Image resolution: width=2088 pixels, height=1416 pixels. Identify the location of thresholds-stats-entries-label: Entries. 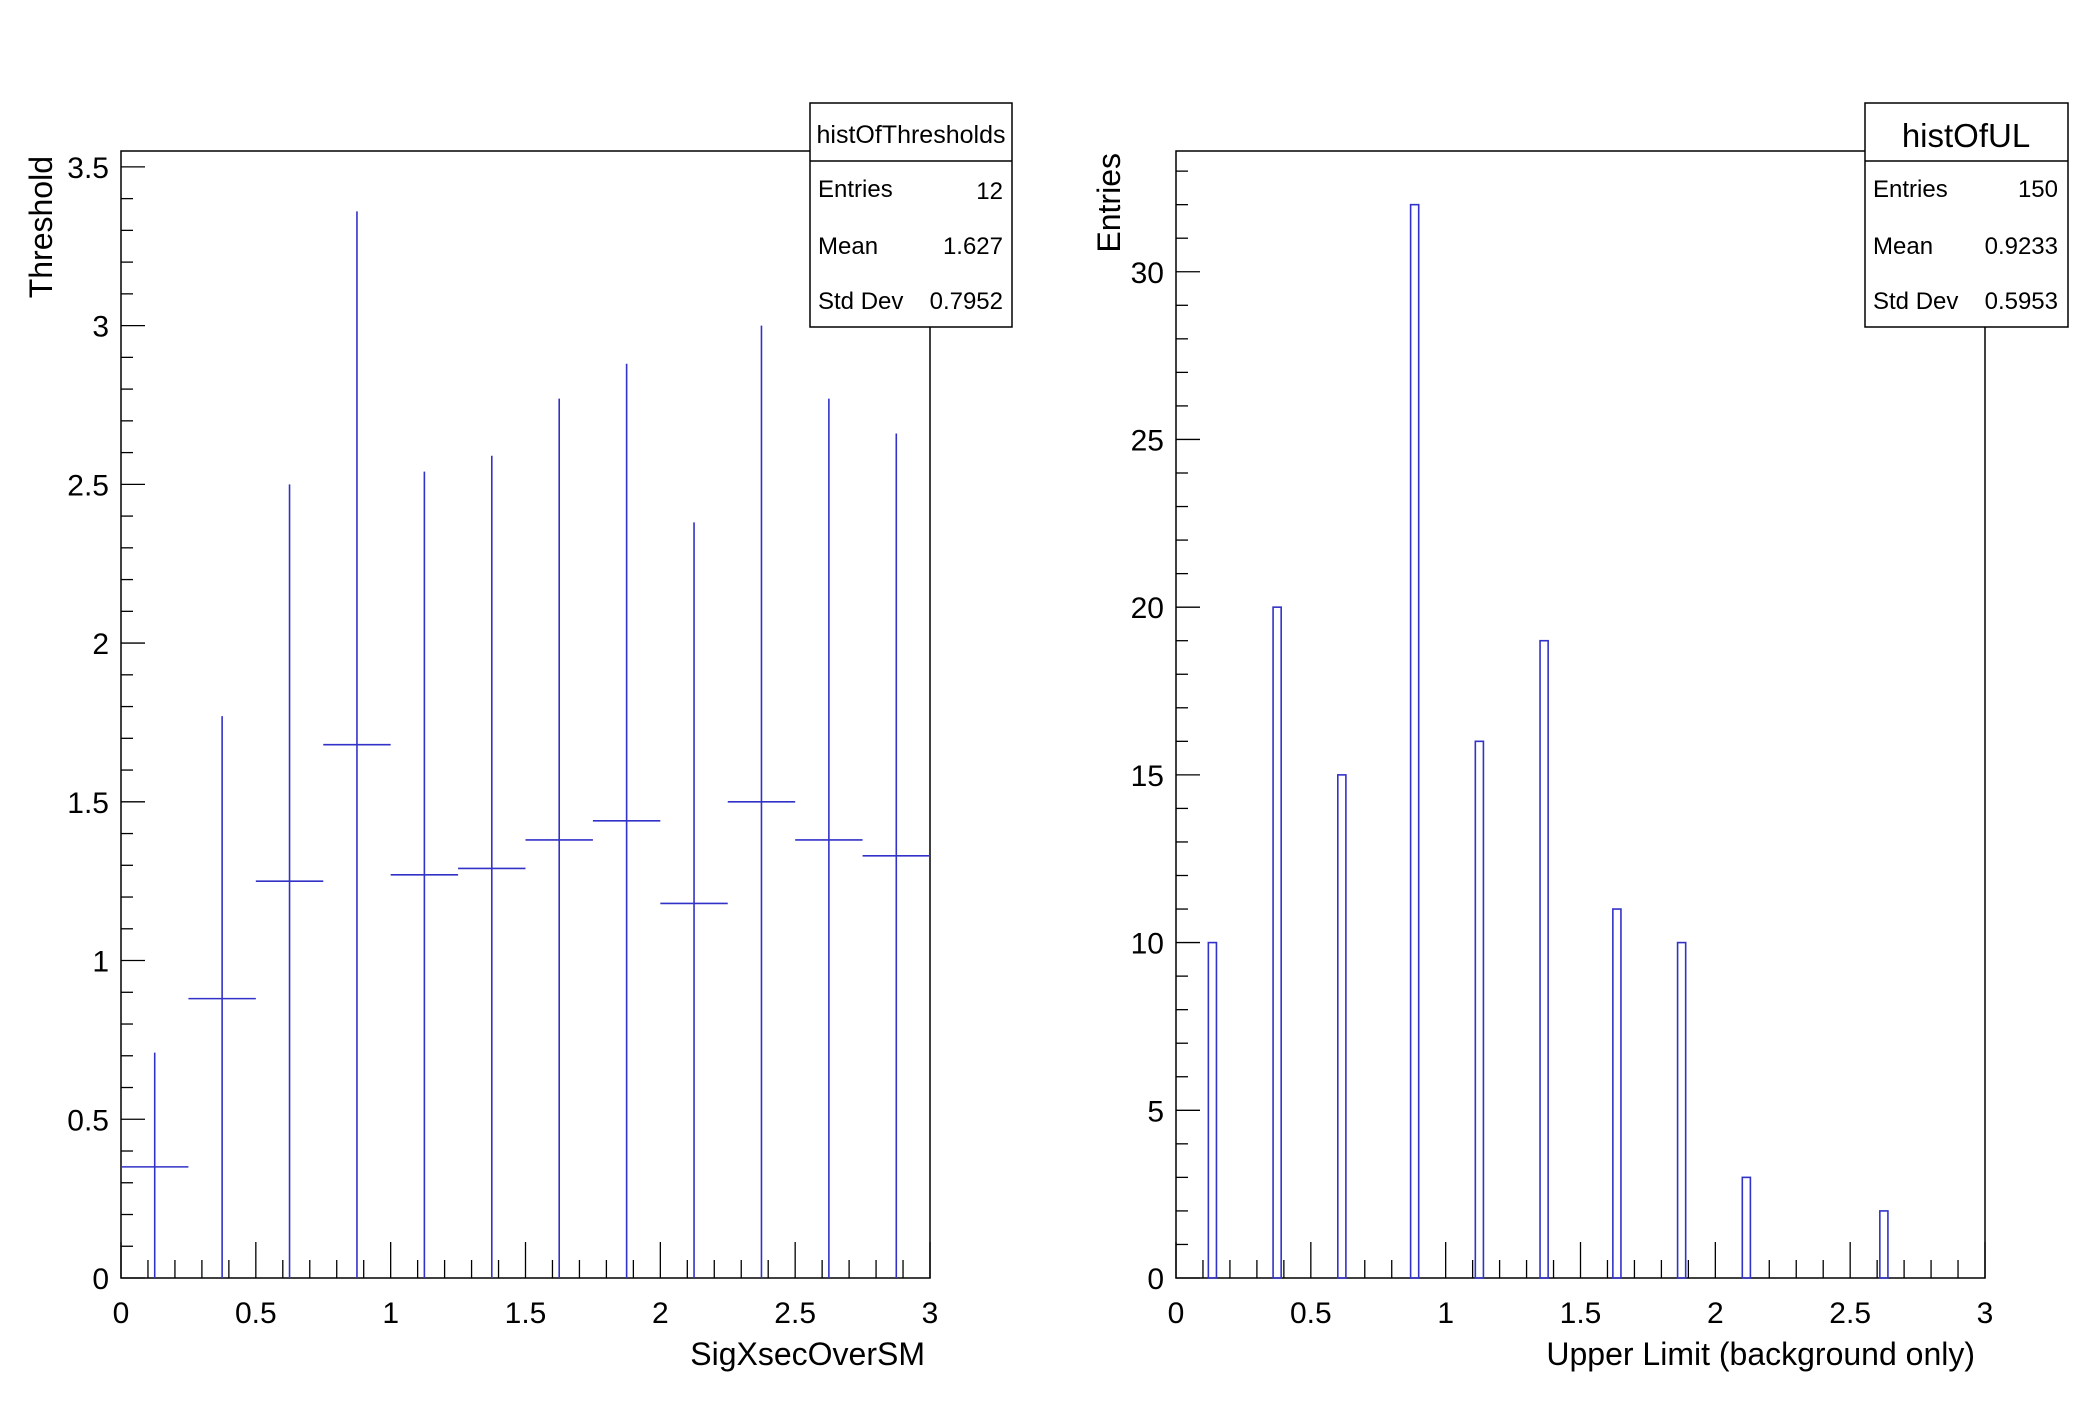
(855, 189).